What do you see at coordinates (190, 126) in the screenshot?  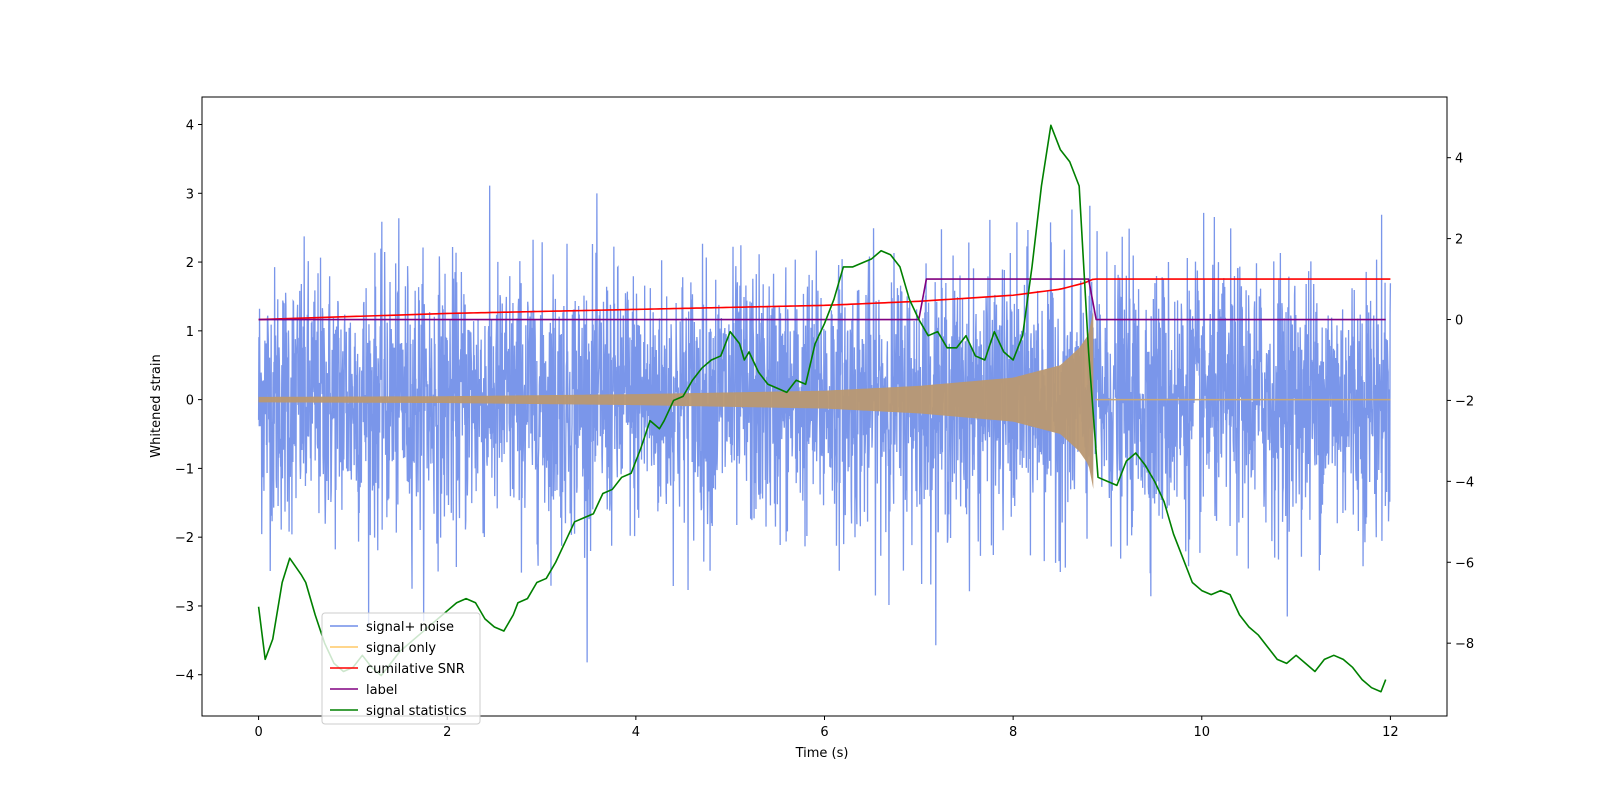 I see `y-left-tick-label: 4` at bounding box center [190, 126].